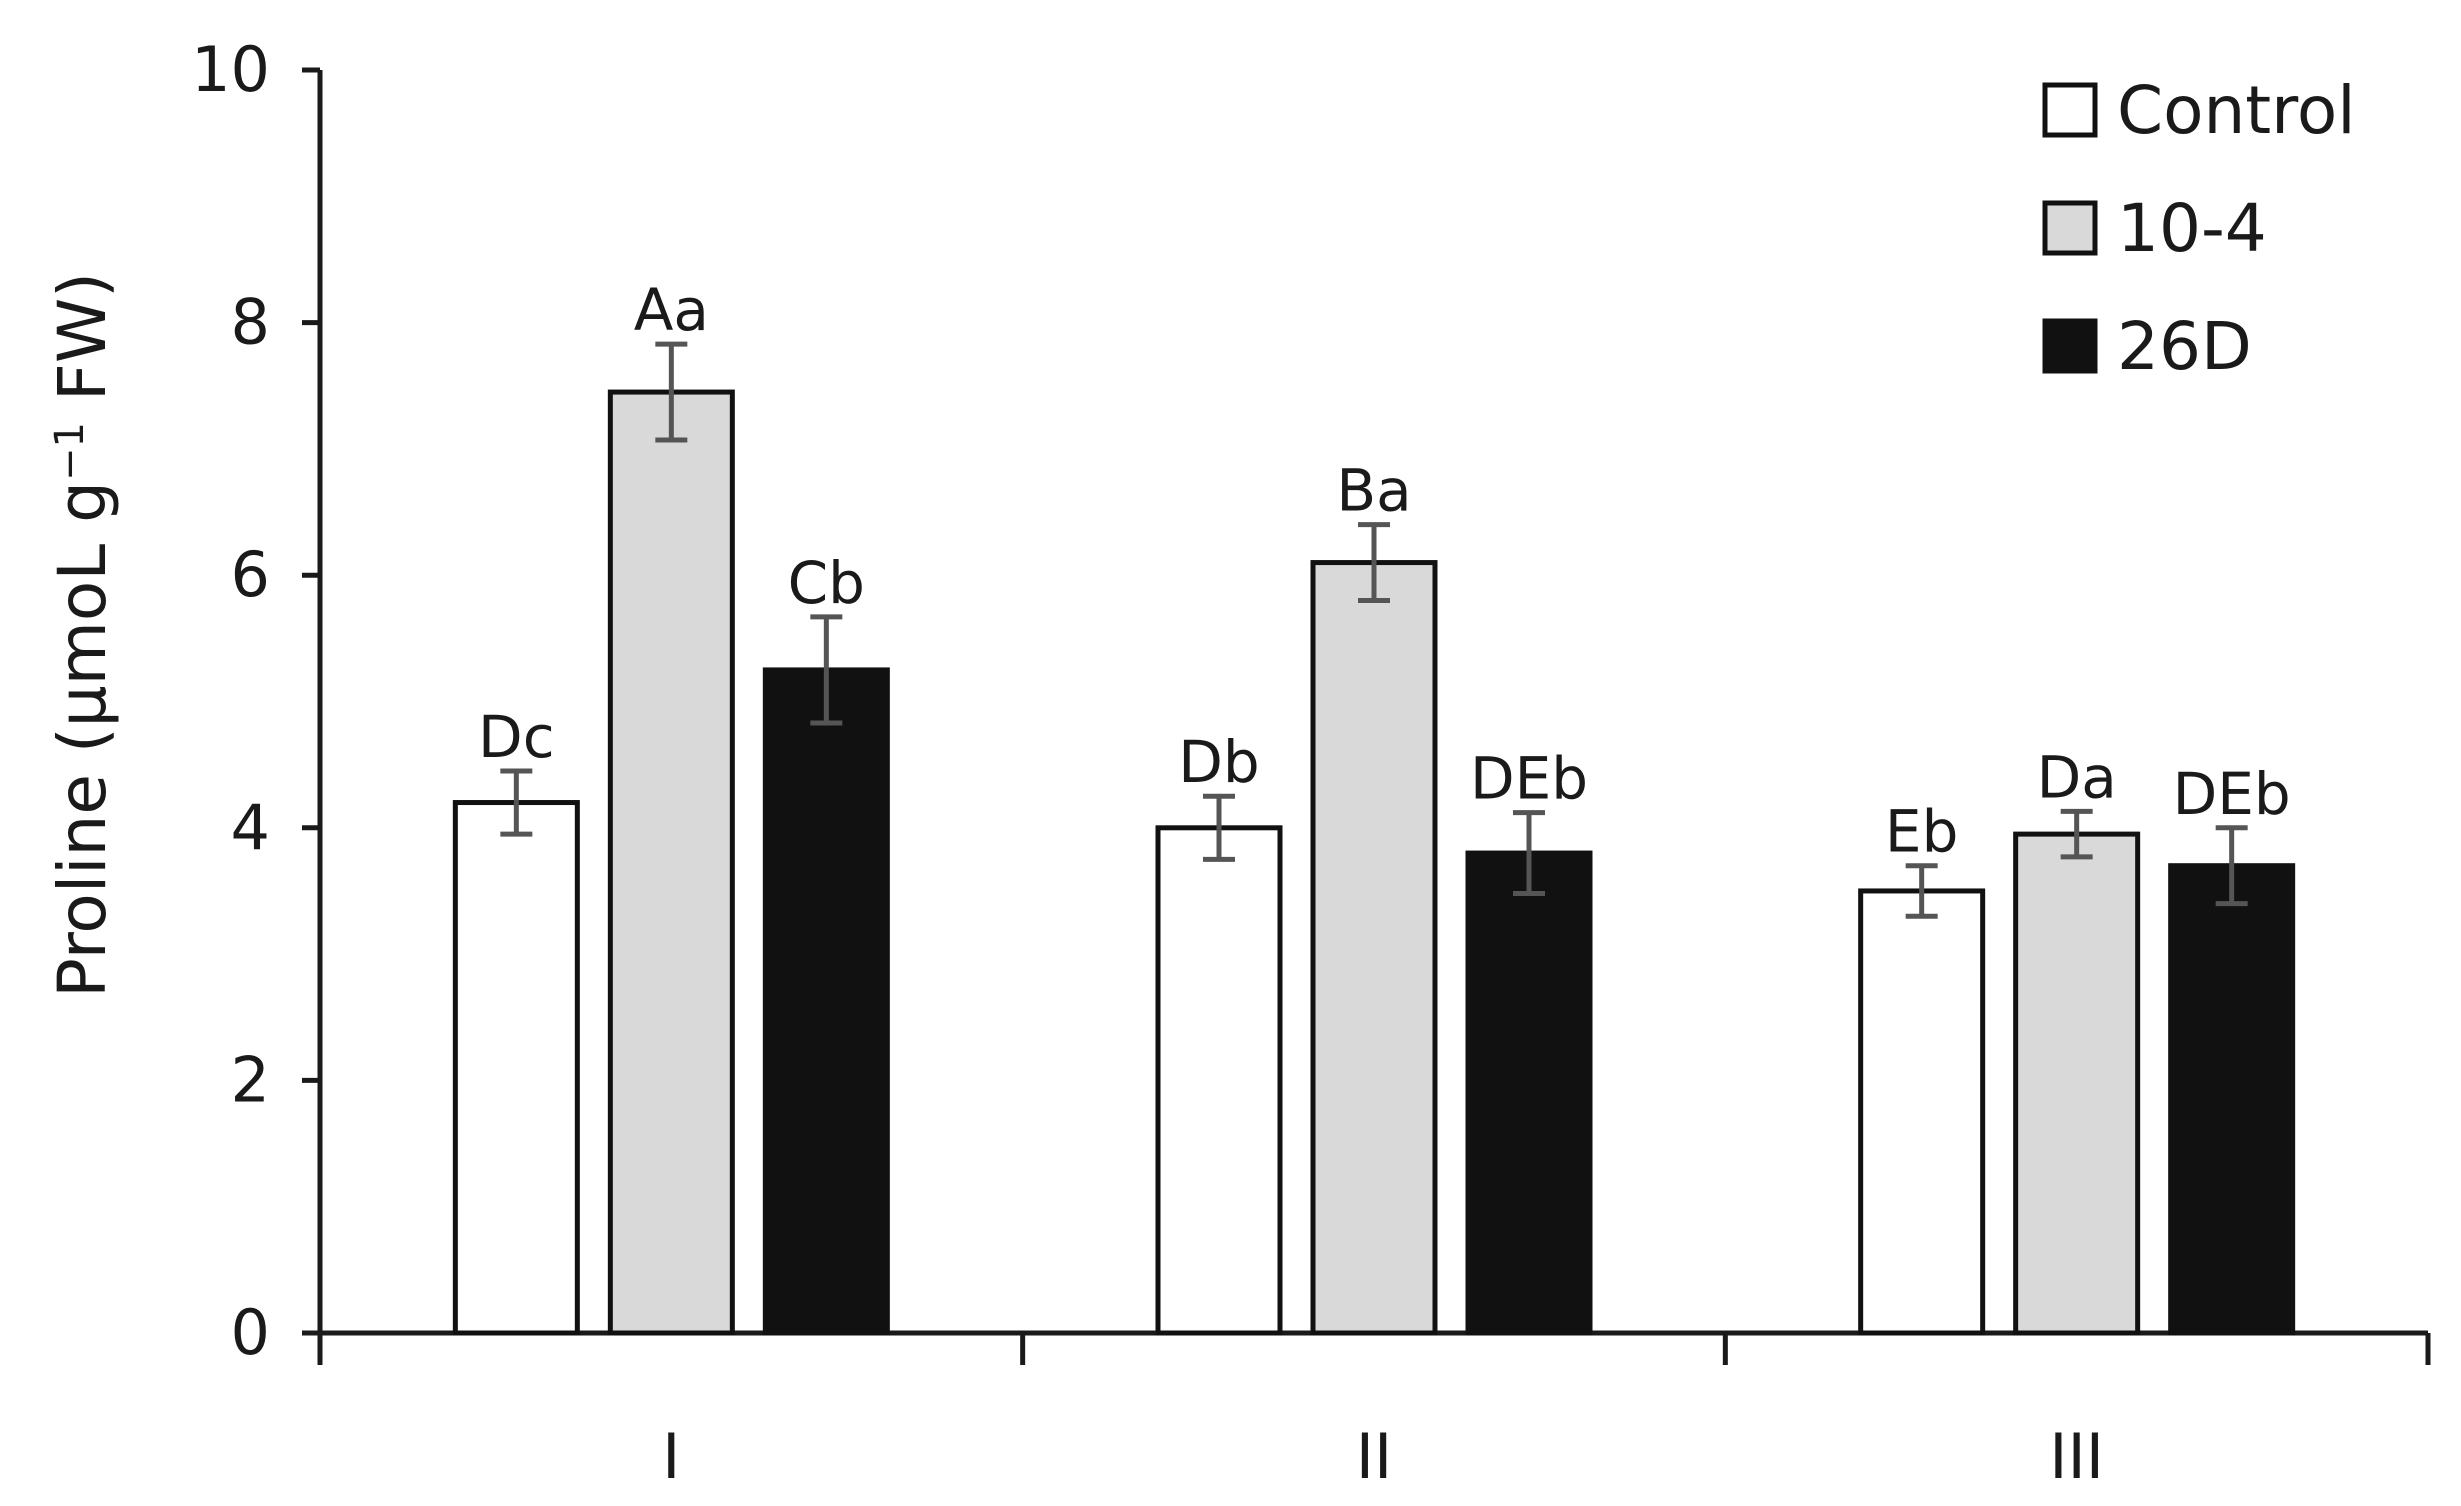  I want to click on significance-label: Aa, so click(671, 310).